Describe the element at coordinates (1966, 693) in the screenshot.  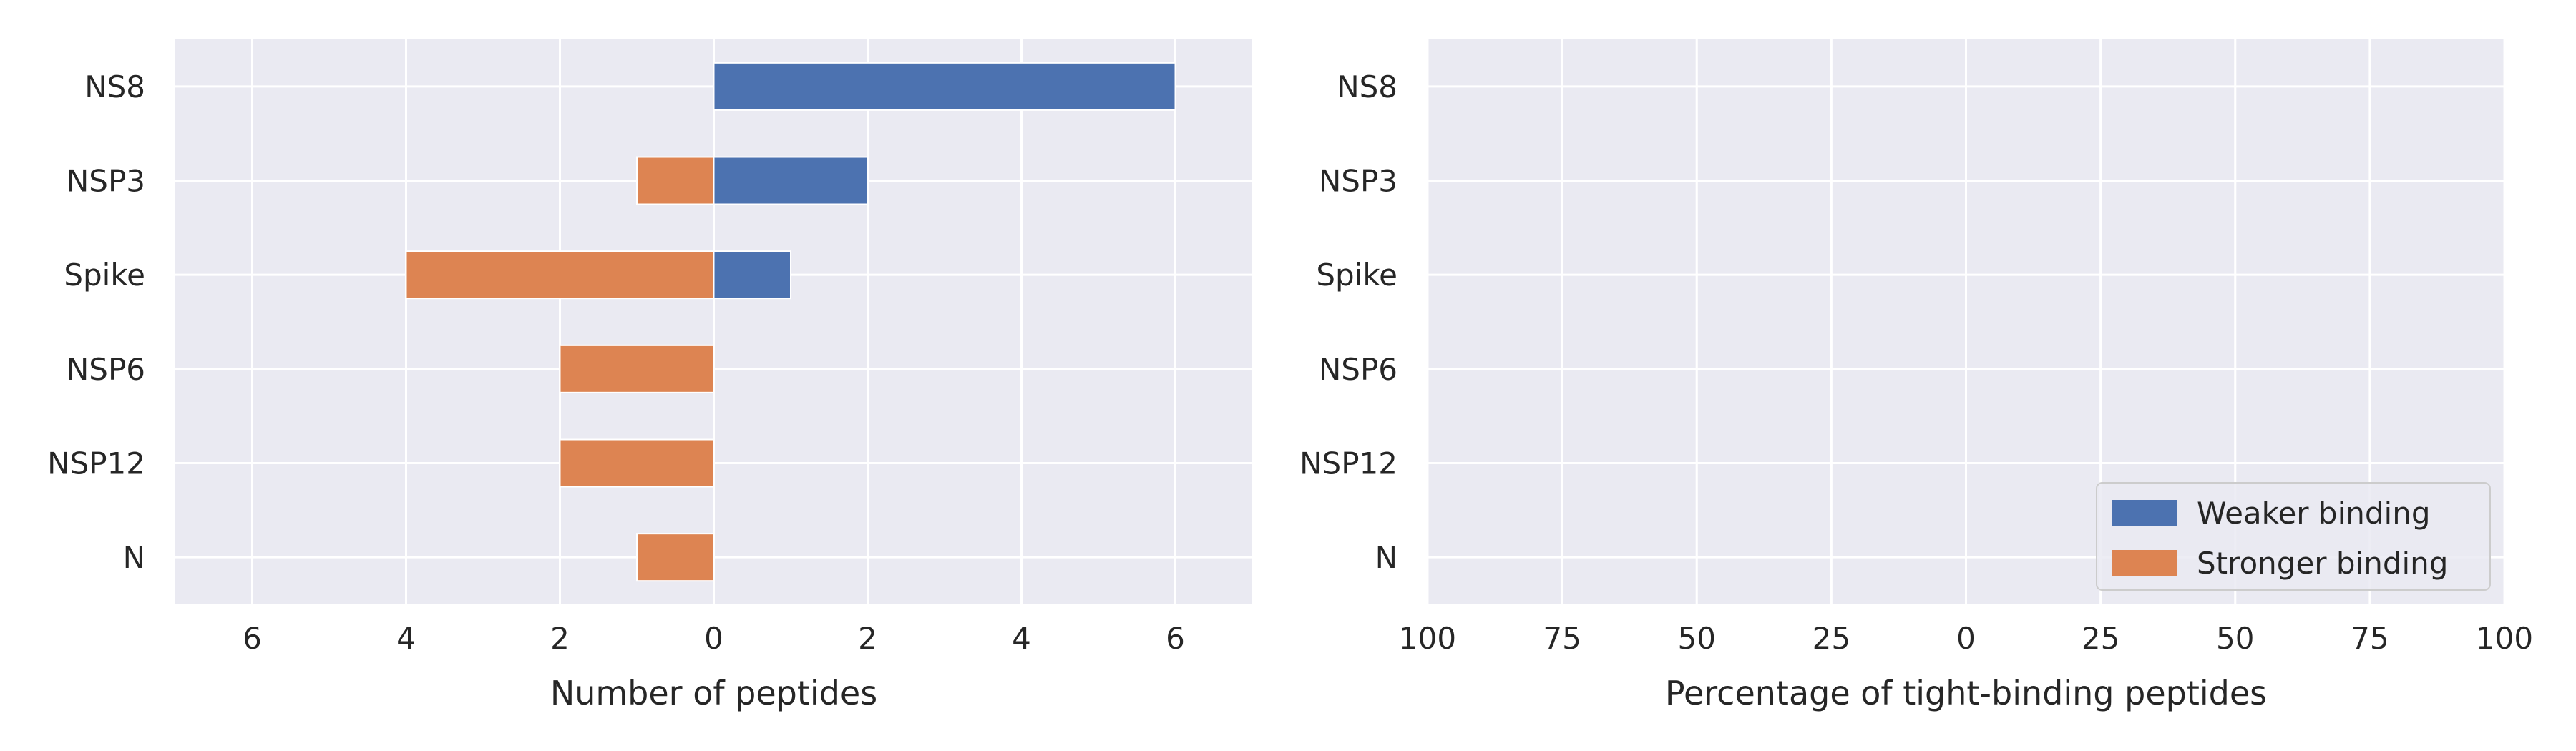
I see `x-axis-label: Percentage of tight-binding peptides` at that location.